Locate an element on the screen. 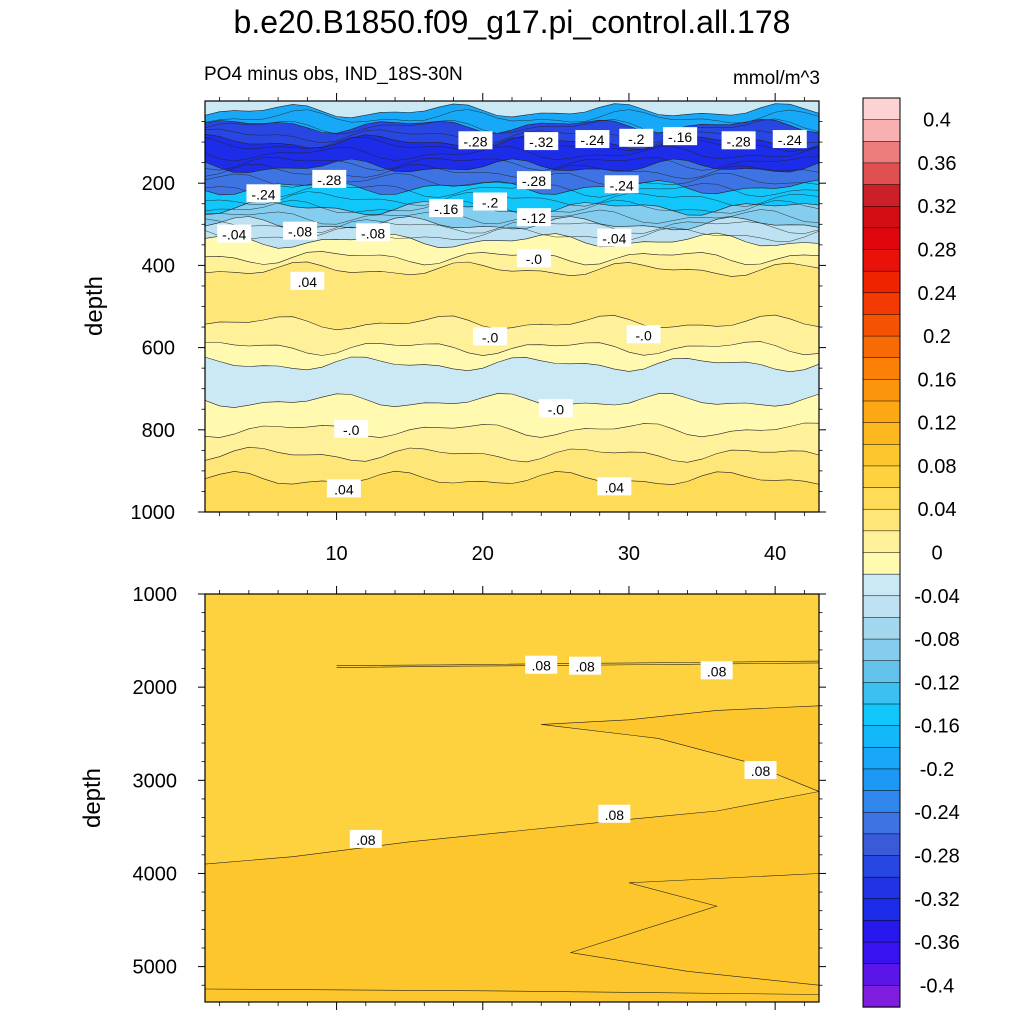 This screenshot has height=1024, width=1024. y-tick-label: 4000 is located at coordinates (155, 874).